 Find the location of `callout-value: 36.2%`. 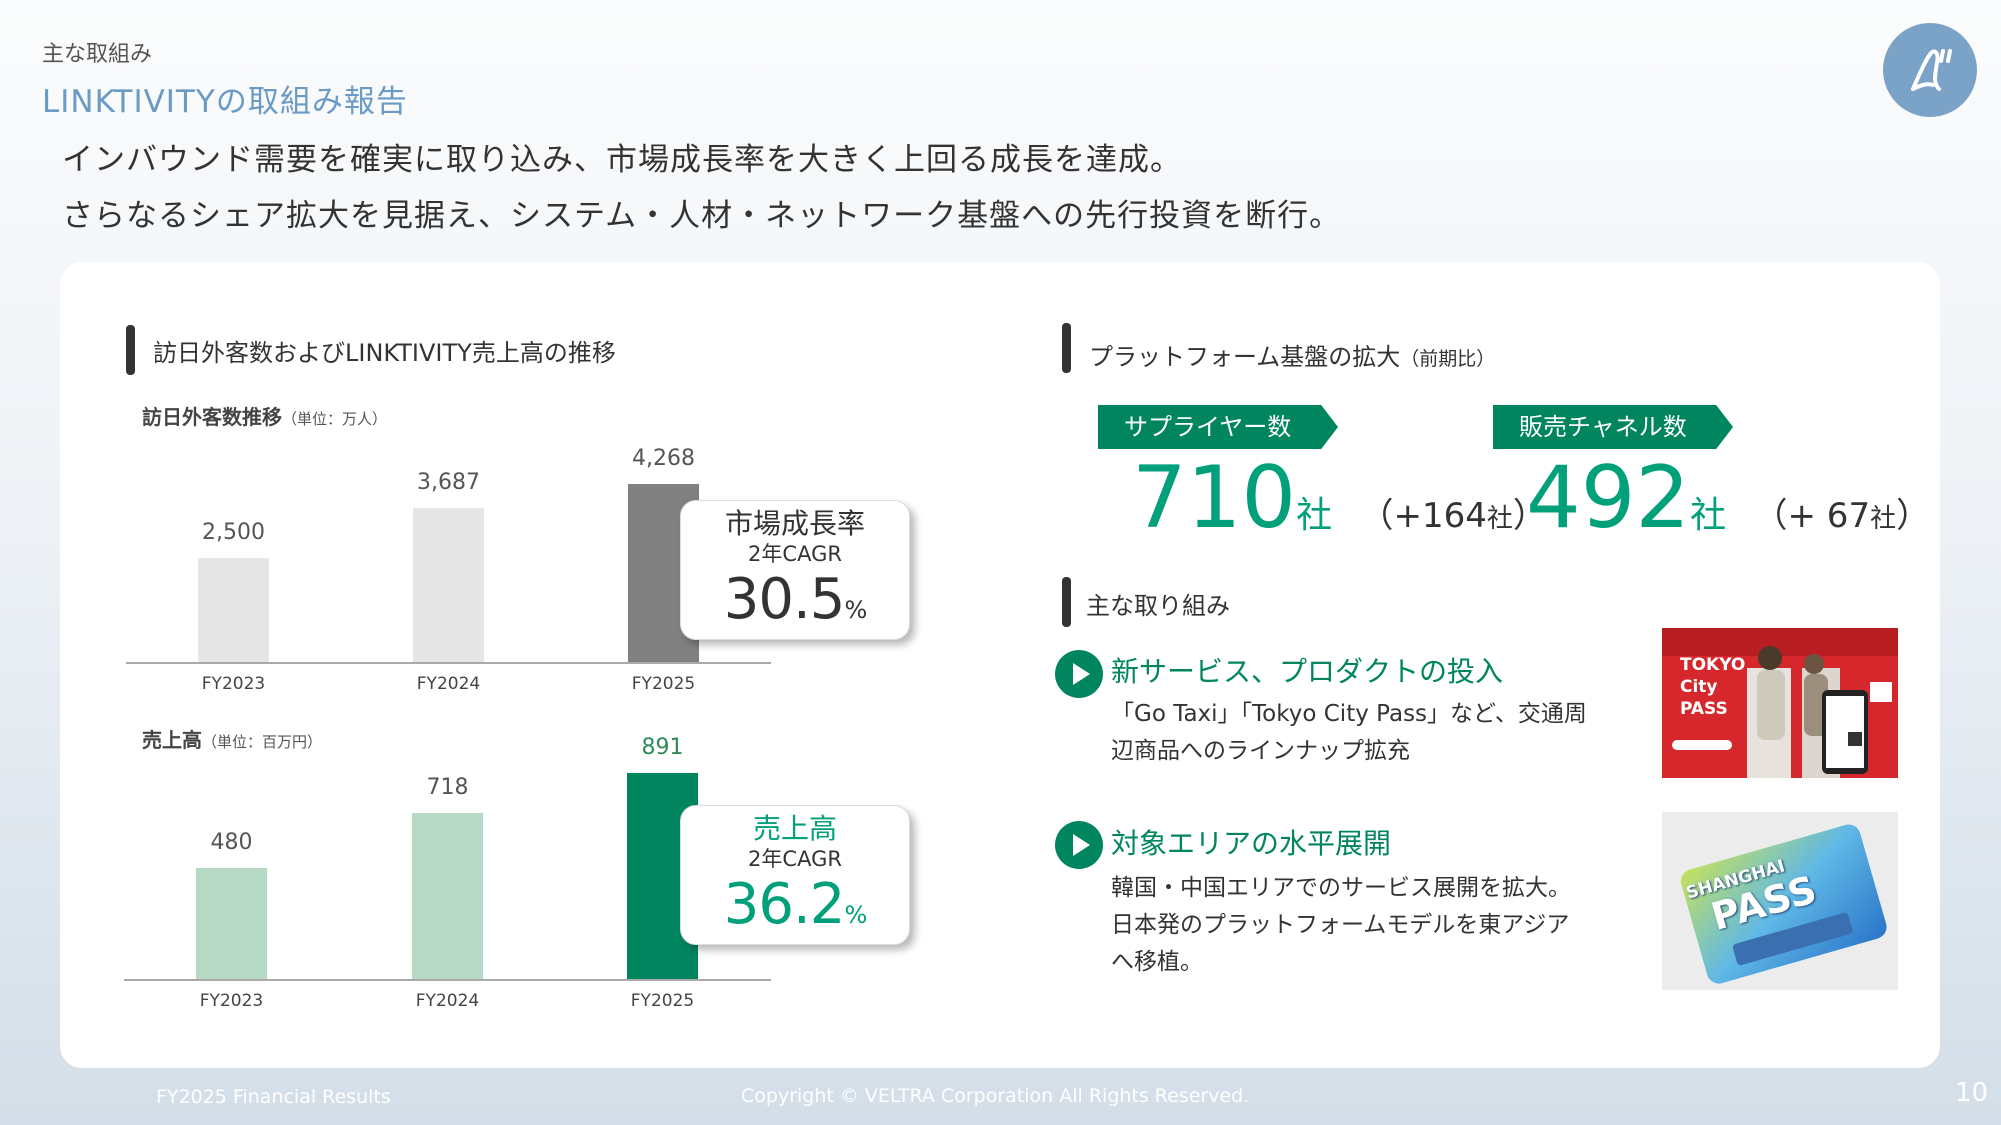

callout-value: 36.2% is located at coordinates (795, 910).